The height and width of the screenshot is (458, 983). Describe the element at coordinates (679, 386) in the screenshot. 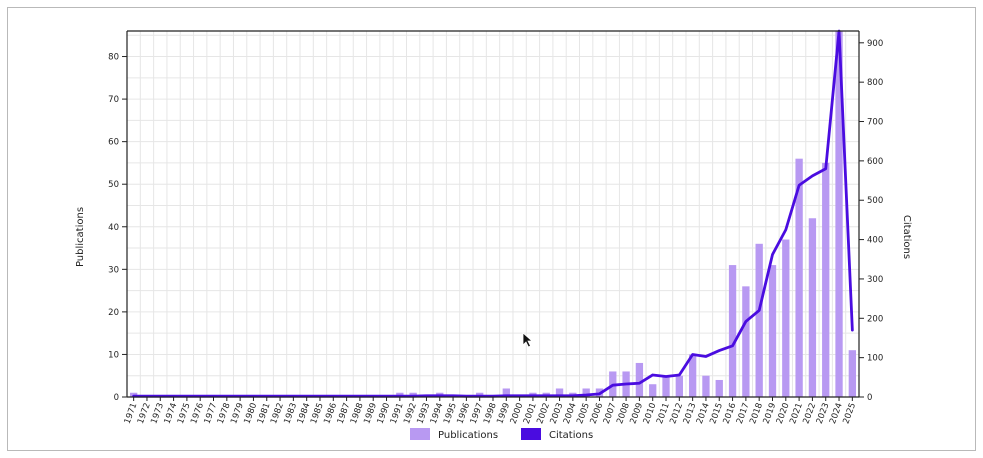

I see `bar-2012` at that location.